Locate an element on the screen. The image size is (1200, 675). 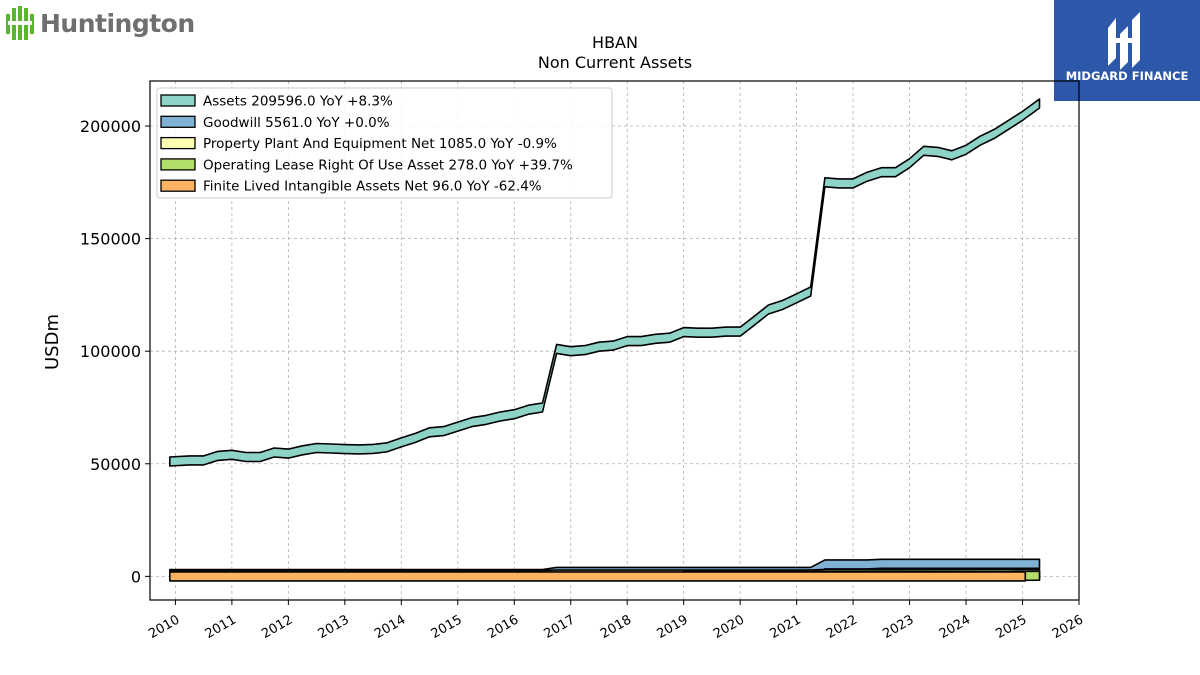
legend-label-1: Goodwill 5561.0 YoY +0.0% is located at coordinates (296, 123).